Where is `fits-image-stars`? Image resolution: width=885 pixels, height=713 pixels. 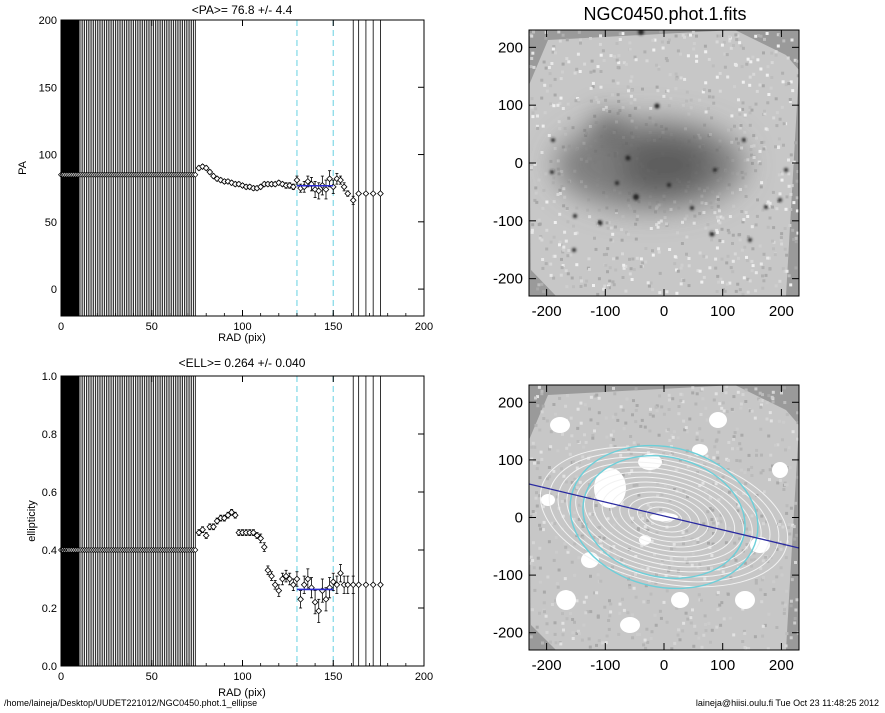
fits-image-stars is located at coordinates (669, 141).